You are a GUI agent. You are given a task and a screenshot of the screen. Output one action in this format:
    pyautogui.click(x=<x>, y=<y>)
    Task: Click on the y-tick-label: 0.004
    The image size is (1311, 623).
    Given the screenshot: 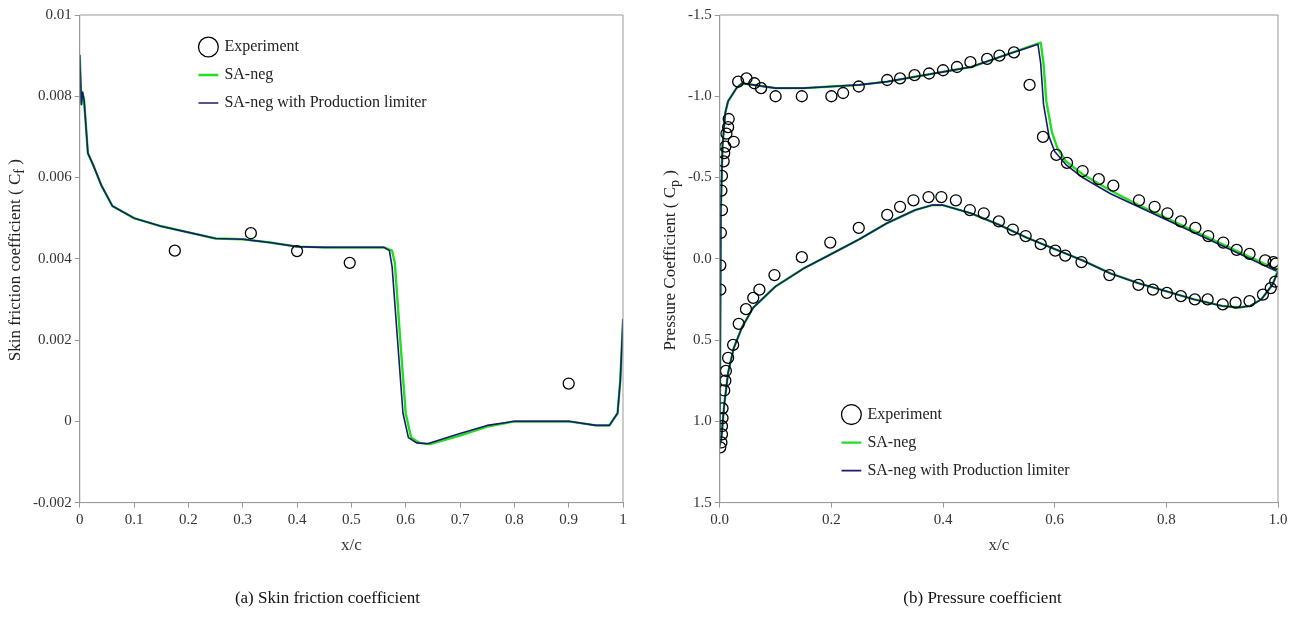 What is the action you would take?
    pyautogui.click(x=55, y=257)
    